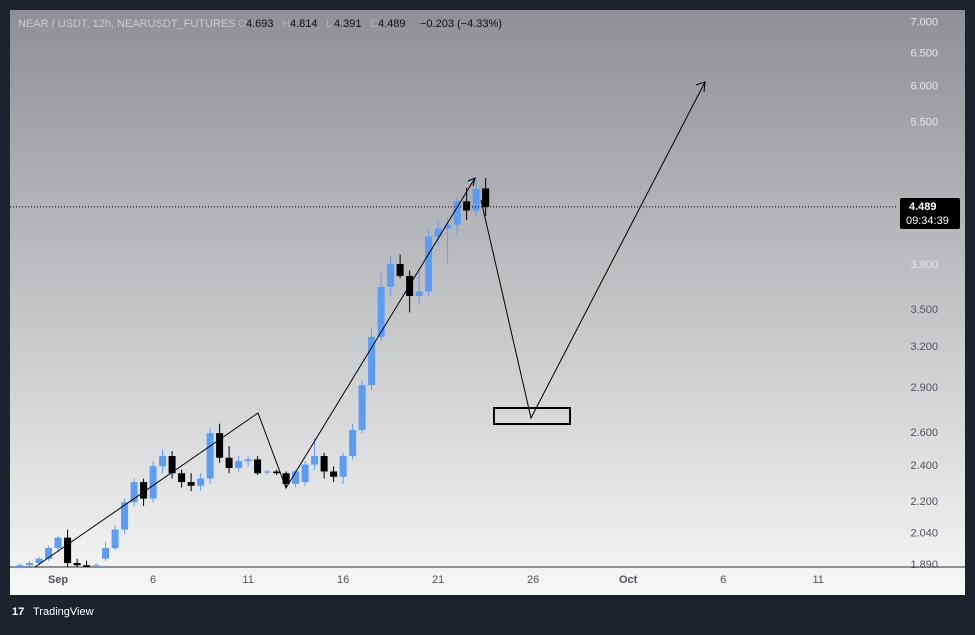  I want to click on price-label-box, so click(930, 213).